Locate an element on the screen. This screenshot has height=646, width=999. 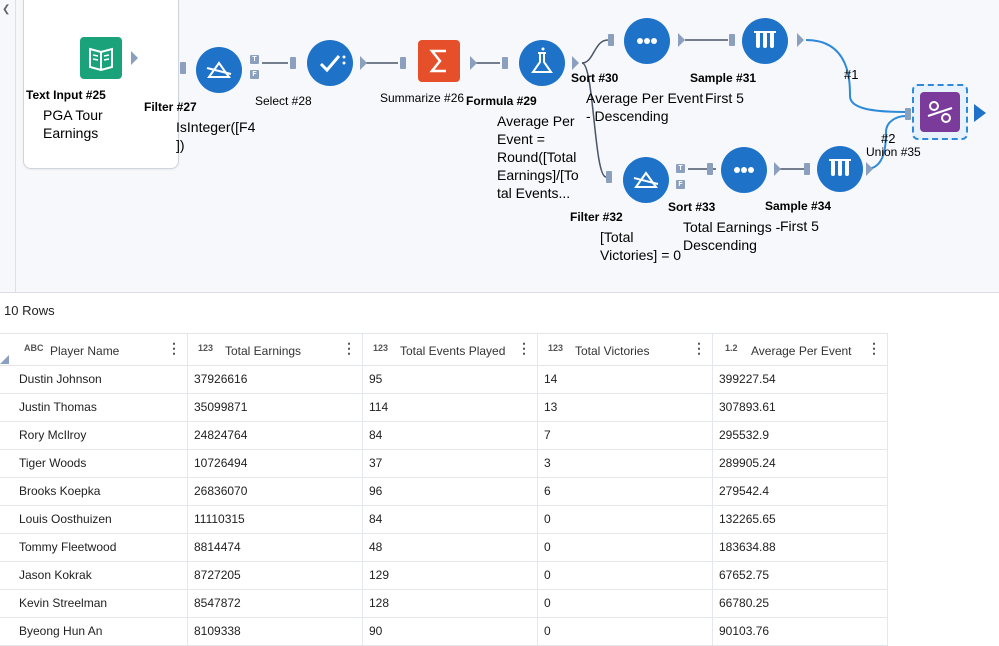
table-row: Dustin Johnson 37926616 95 14 399227.54 is located at coordinates (444, 379).